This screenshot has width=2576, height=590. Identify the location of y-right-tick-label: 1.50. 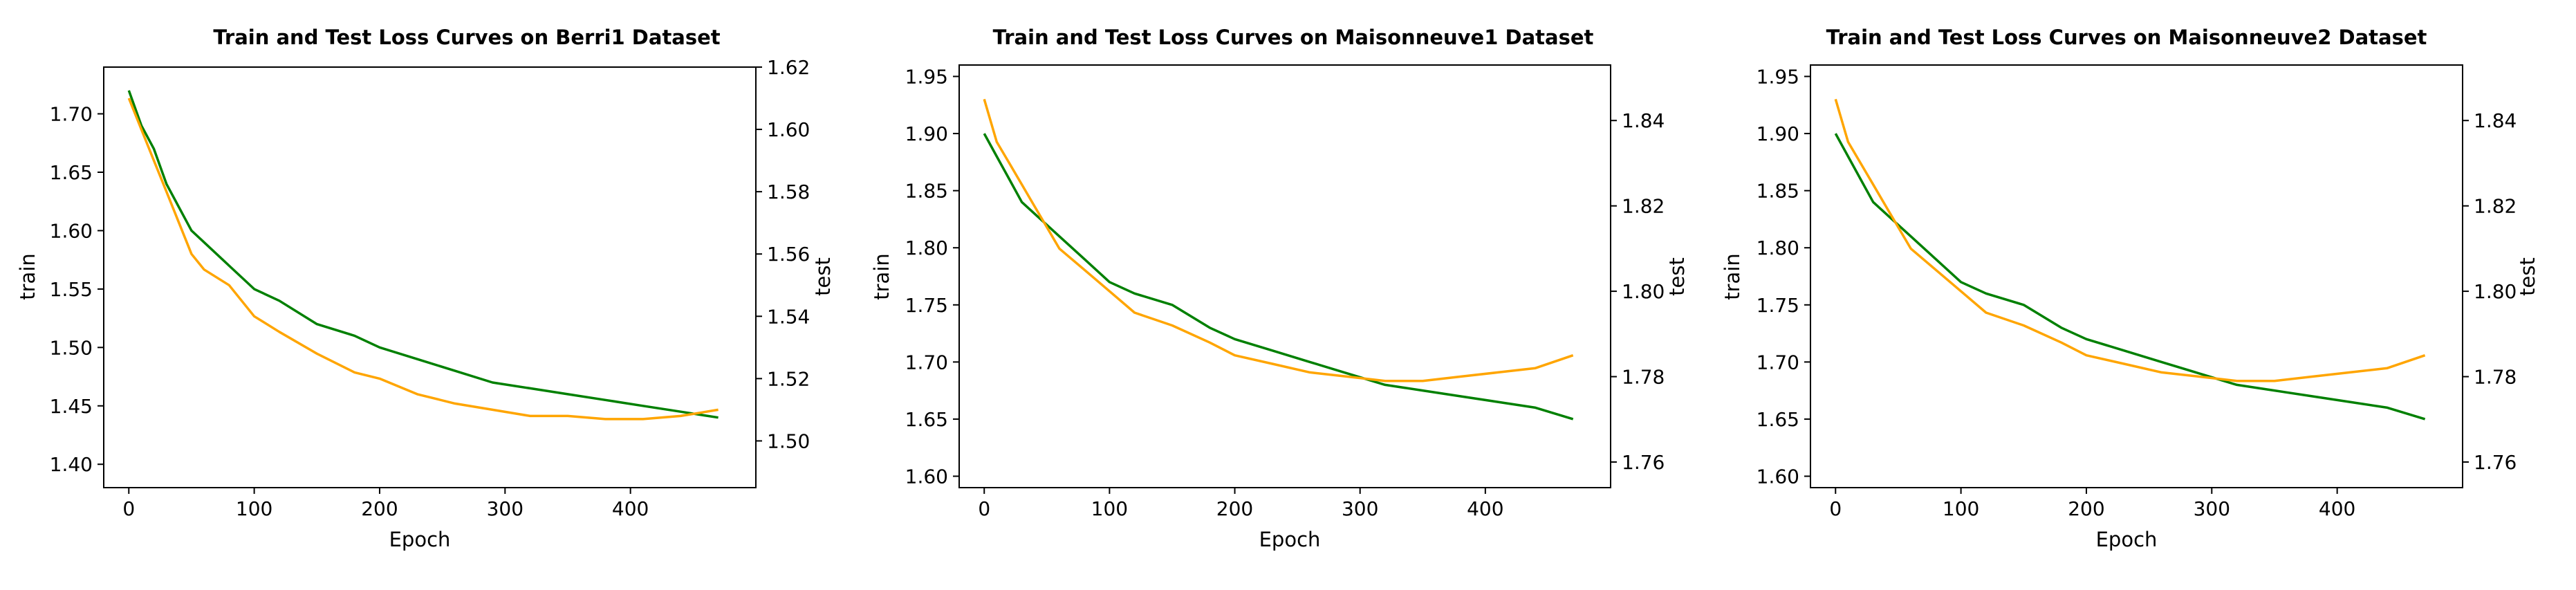
(788, 441).